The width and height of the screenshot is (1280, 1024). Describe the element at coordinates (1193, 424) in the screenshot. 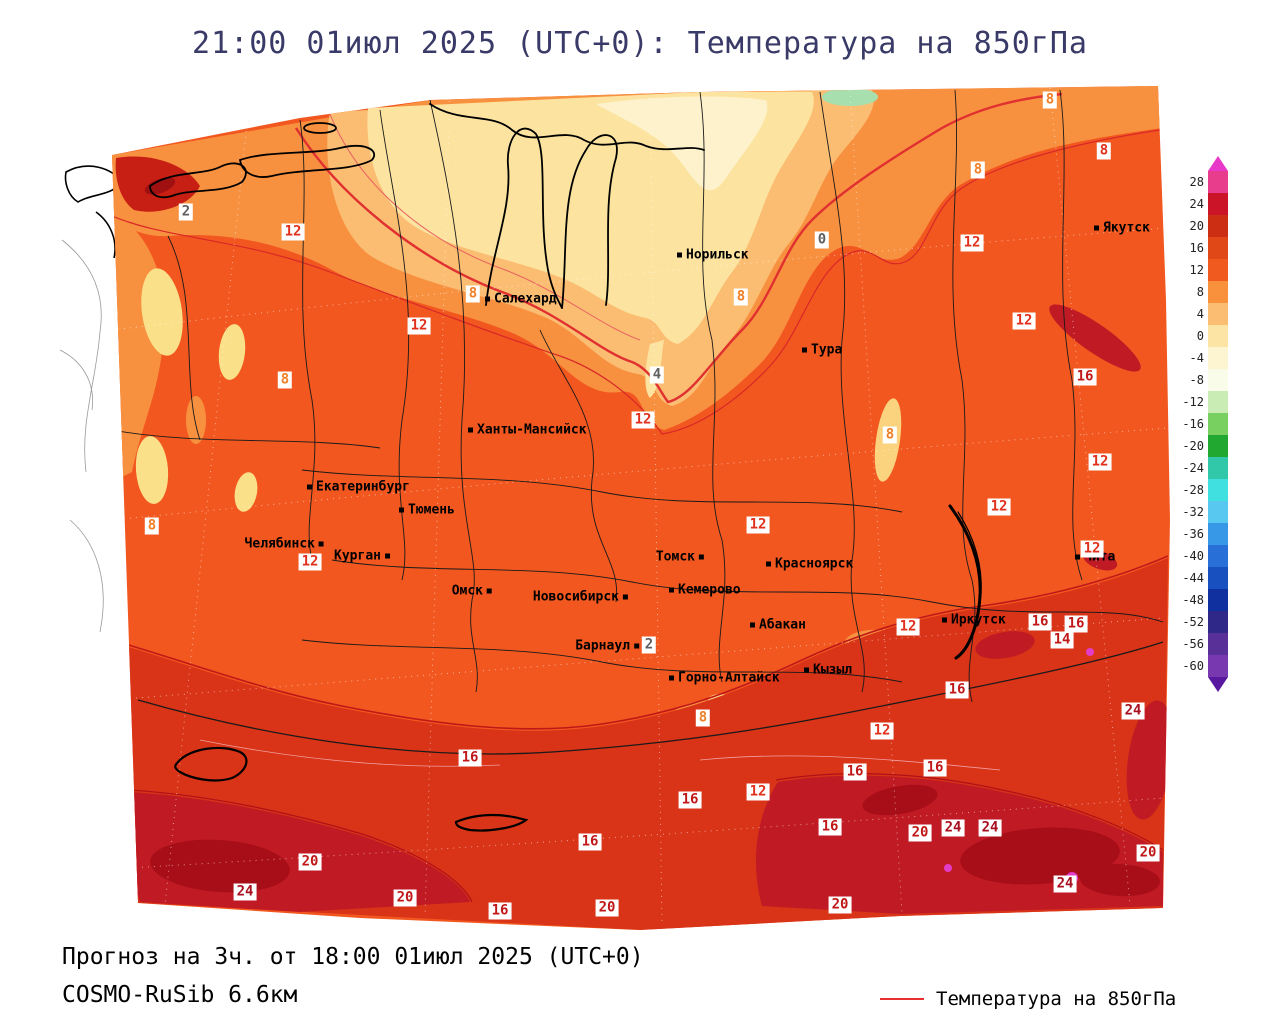

I see `colorbar-tick-label: -16` at that location.